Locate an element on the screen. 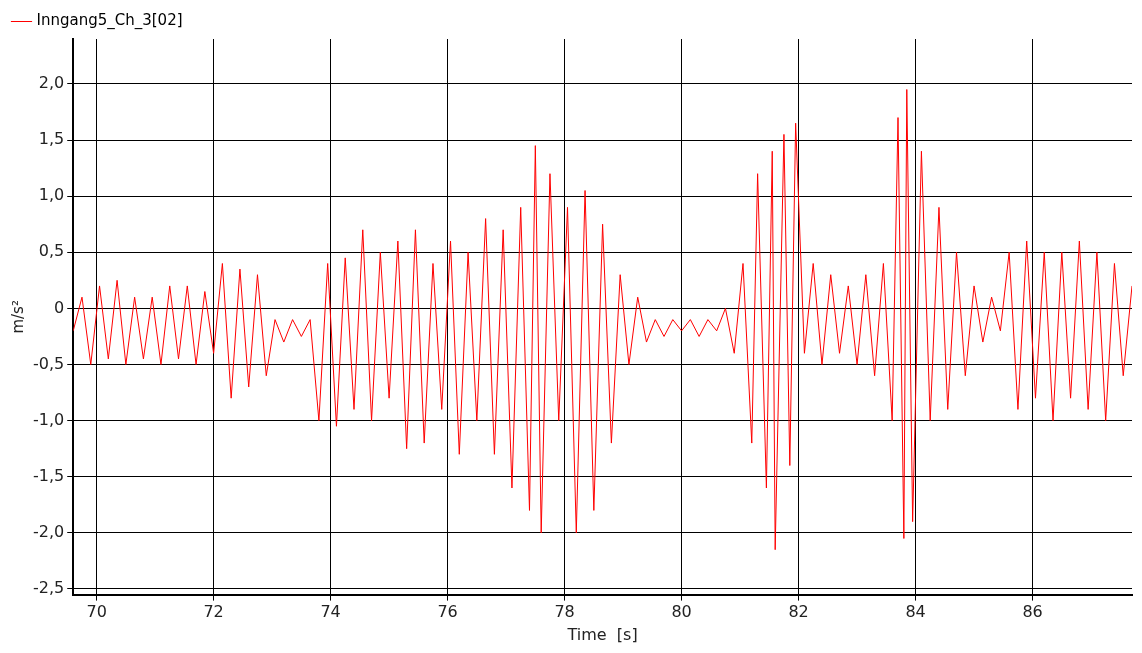 This screenshot has width=1142, height=653. x-tick-label: 84 is located at coordinates (915, 612).